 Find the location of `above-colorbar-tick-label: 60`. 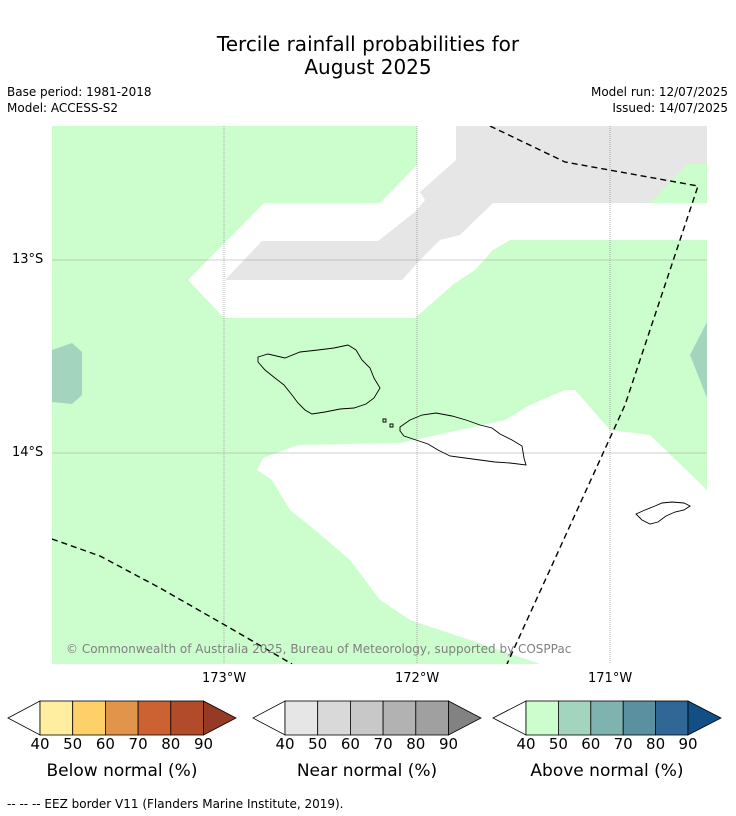

above-colorbar-tick-label: 60 is located at coordinates (591, 744).